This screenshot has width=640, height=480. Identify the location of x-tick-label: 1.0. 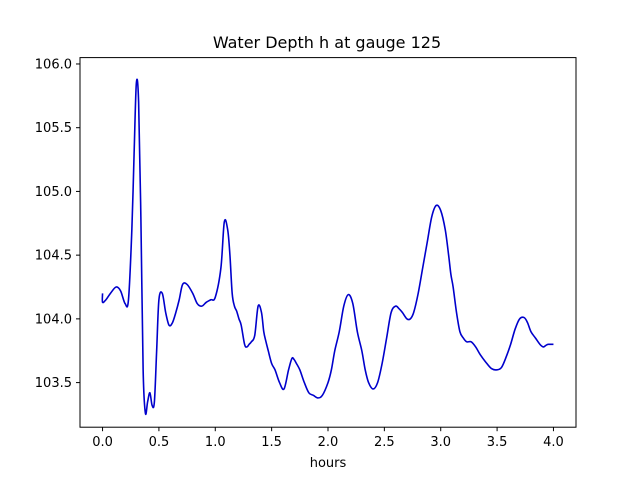
(215, 442).